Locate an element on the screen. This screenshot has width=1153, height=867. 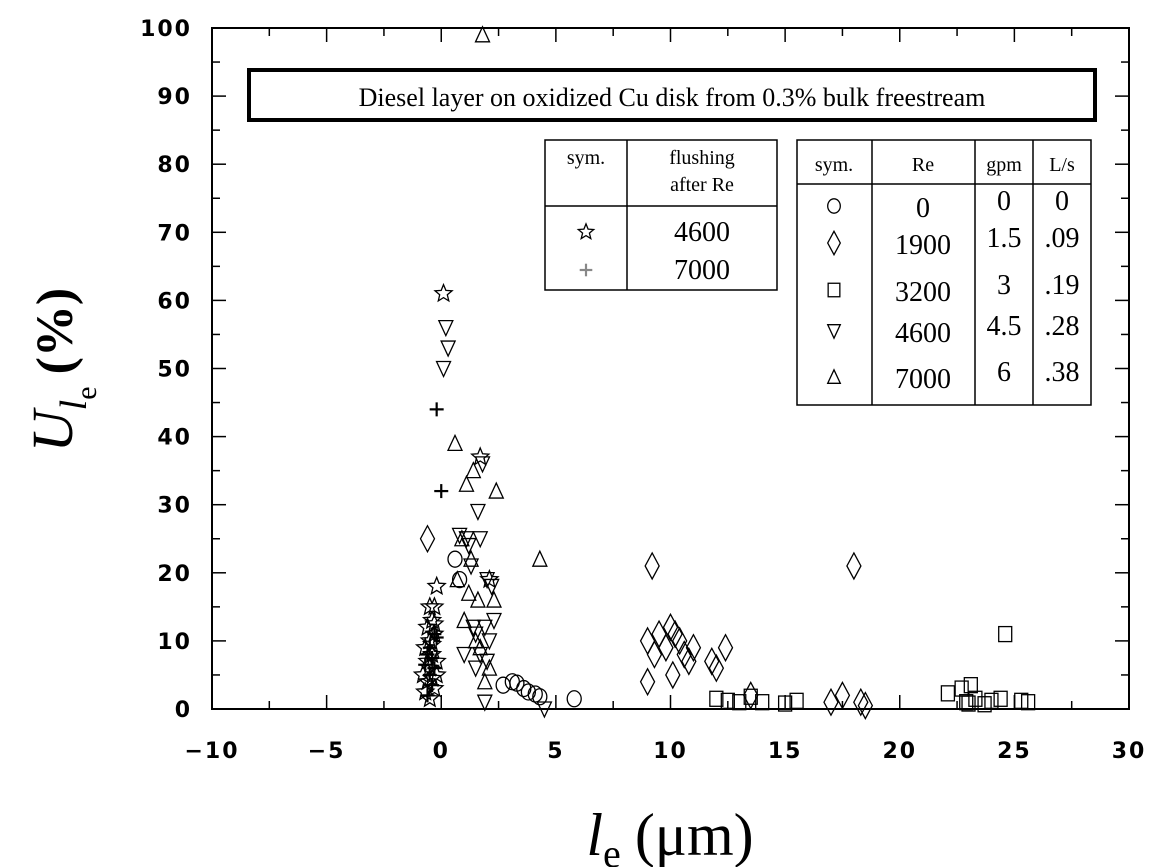
legend-reynolds-gpm: 1.5 is located at coordinates (1004, 238).